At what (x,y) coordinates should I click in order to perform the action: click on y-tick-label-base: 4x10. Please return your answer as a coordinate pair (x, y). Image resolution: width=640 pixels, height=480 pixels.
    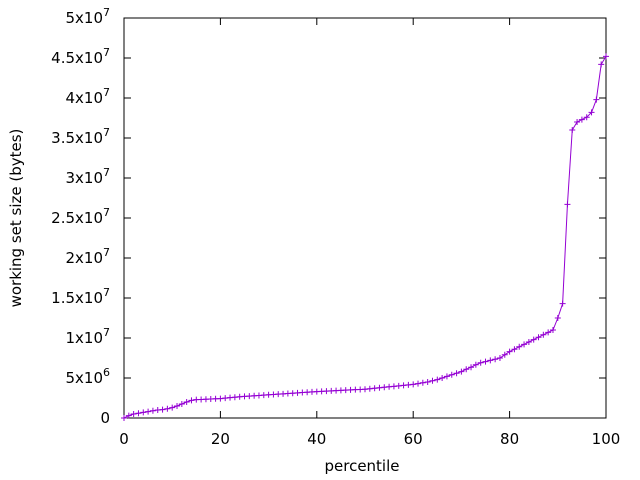
    Looking at the image, I should click on (84, 98).